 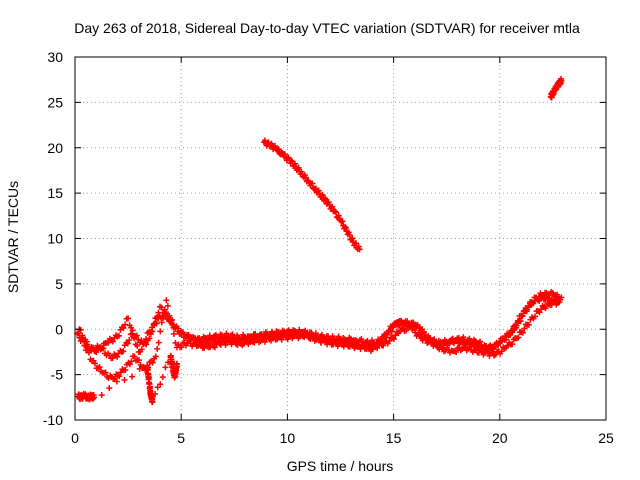 I want to click on x-tick-label: 5, so click(x=181, y=438).